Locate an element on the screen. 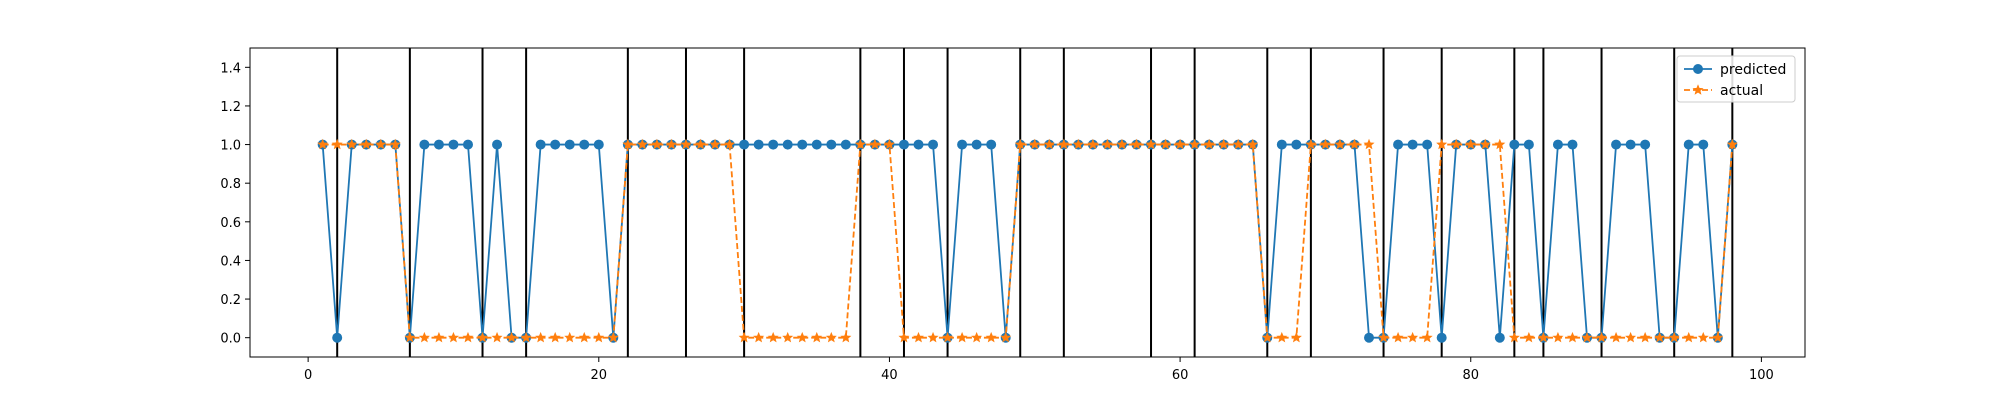 This screenshot has height=400, width=2000. x-tick-label: 40 is located at coordinates (889, 375).